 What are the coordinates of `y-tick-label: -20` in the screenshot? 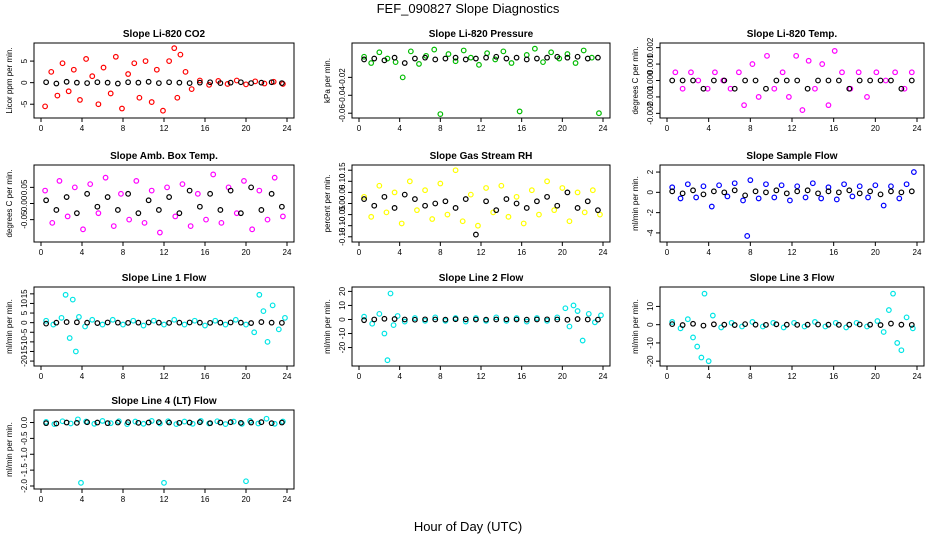 It's located at (650, 361).